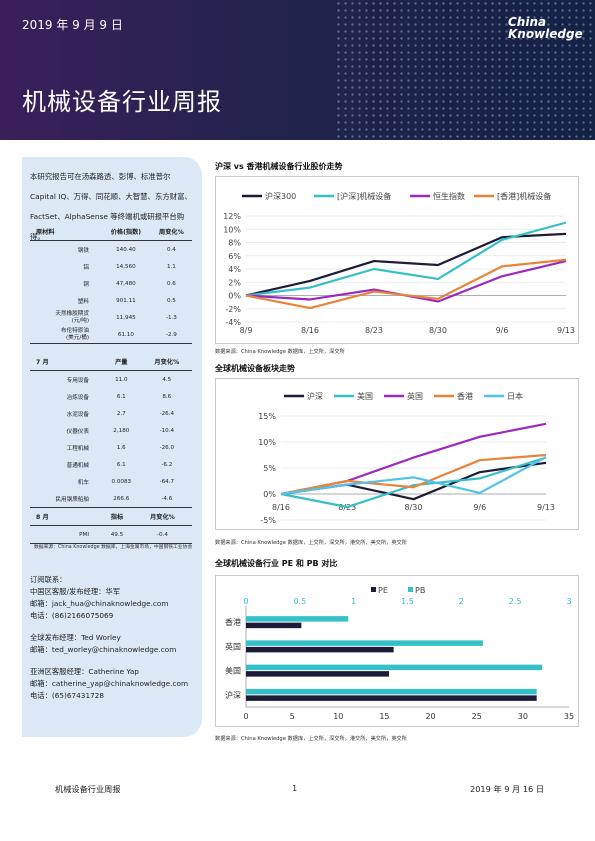 The height and width of the screenshot is (841, 595). I want to click on table-cell: 11.0, so click(121, 379).